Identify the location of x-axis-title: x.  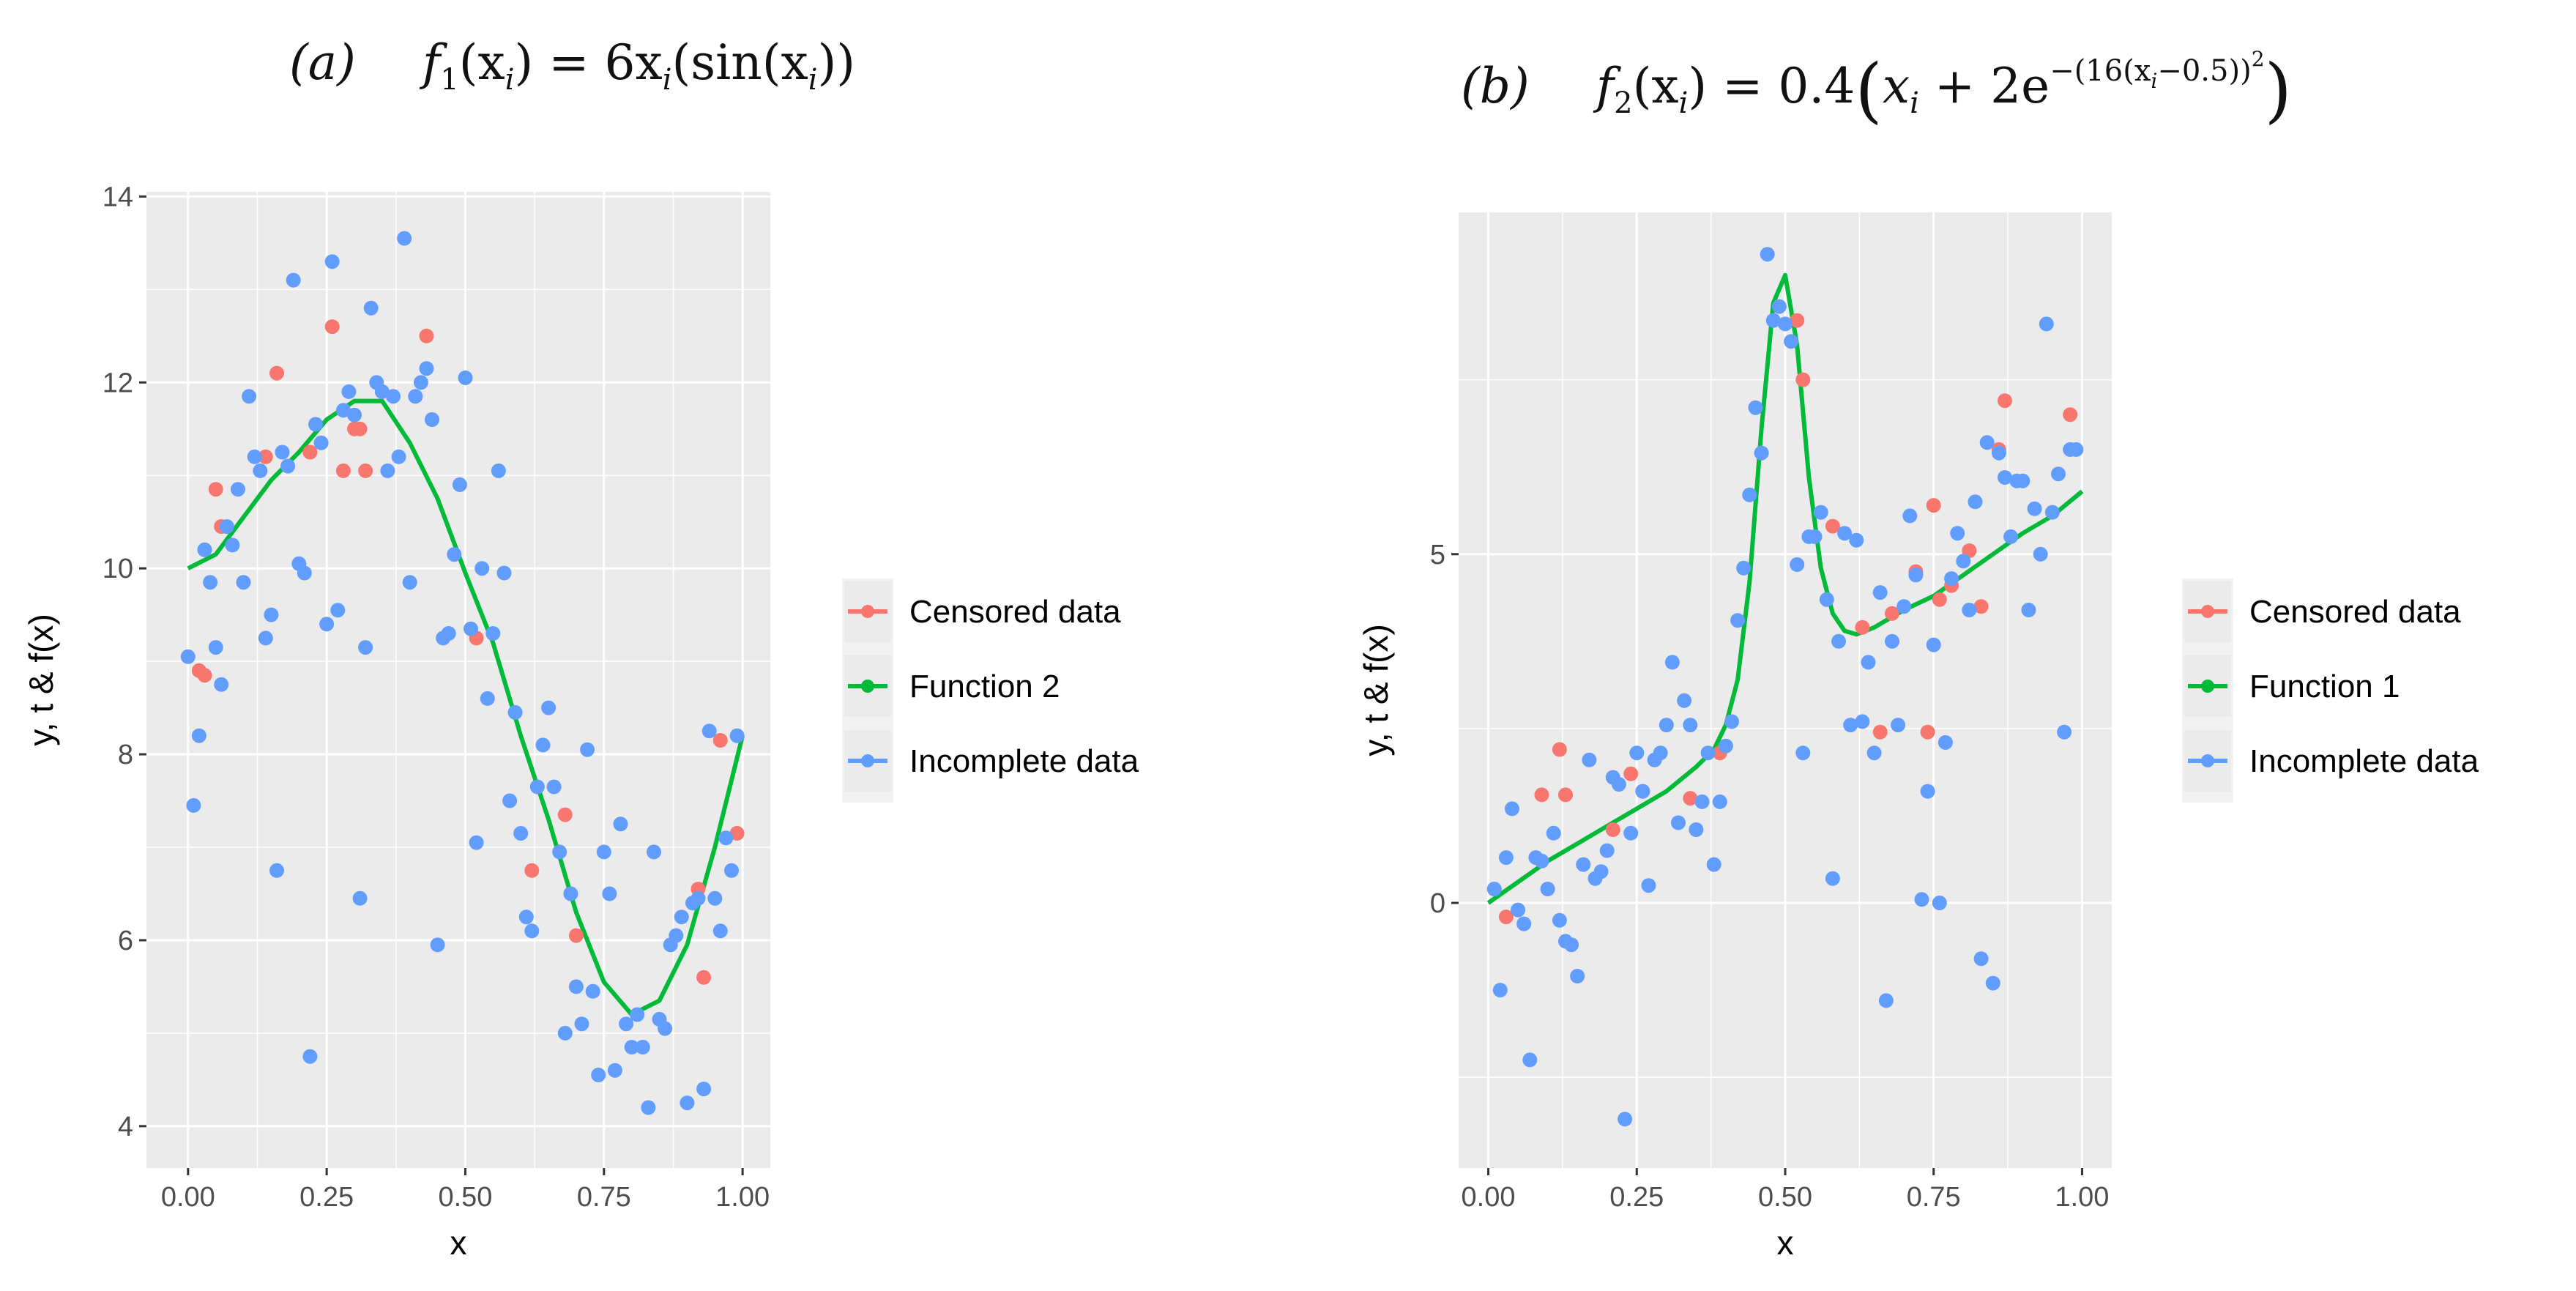
(458, 1243).